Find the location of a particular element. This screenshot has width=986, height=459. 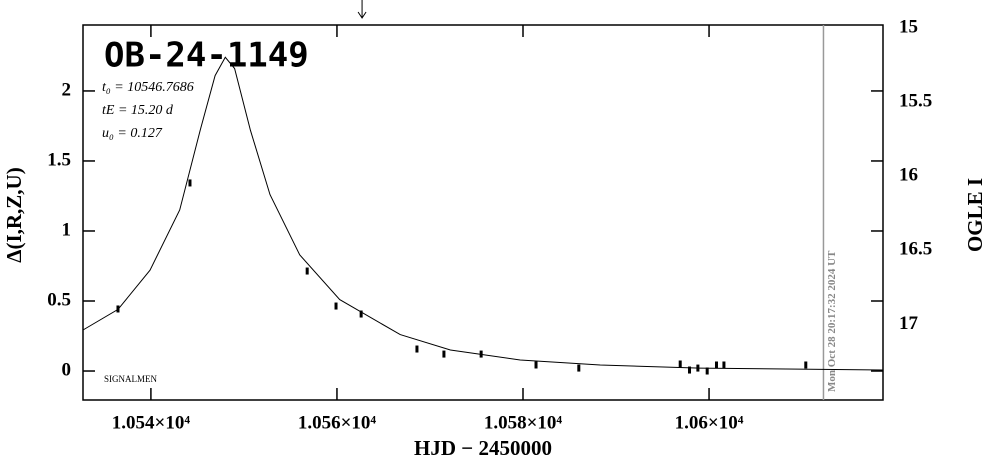

y-tick-label: 0.5 is located at coordinates (59, 299).